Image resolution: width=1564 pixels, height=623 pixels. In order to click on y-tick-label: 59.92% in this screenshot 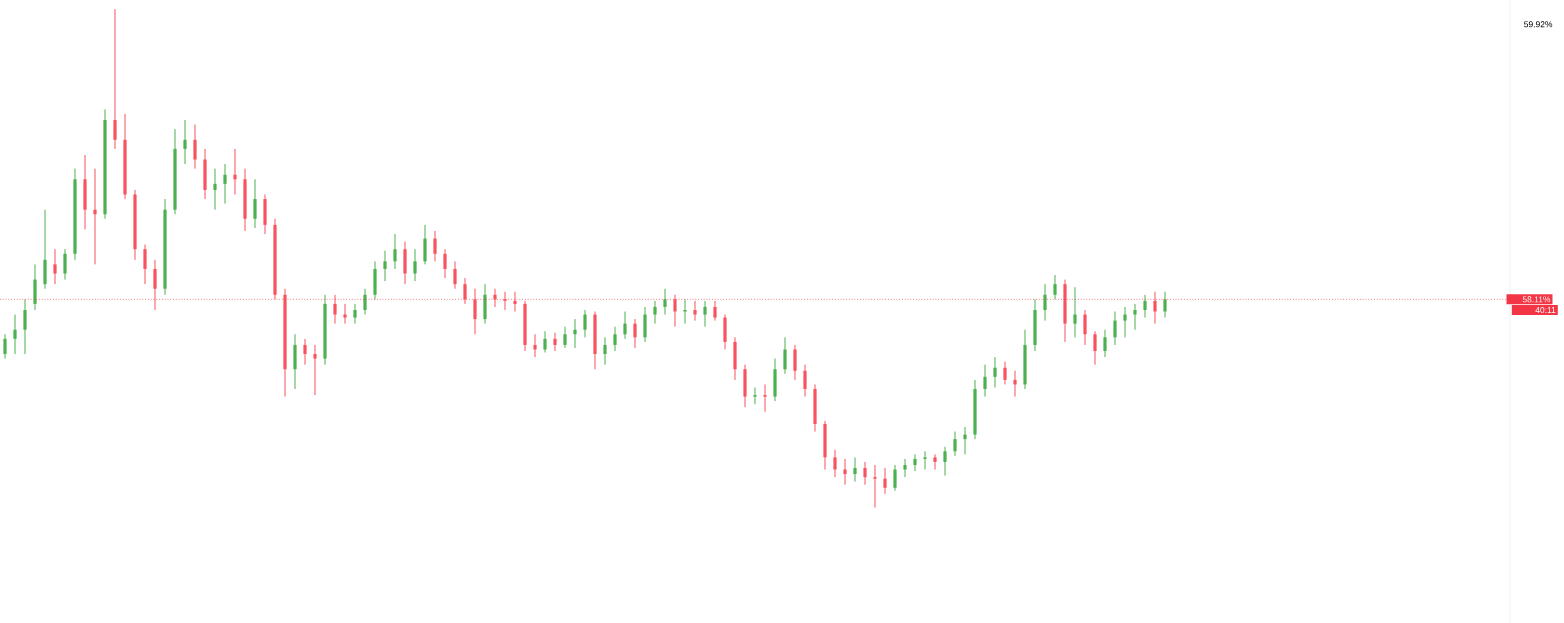, I will do `click(1538, 24)`.